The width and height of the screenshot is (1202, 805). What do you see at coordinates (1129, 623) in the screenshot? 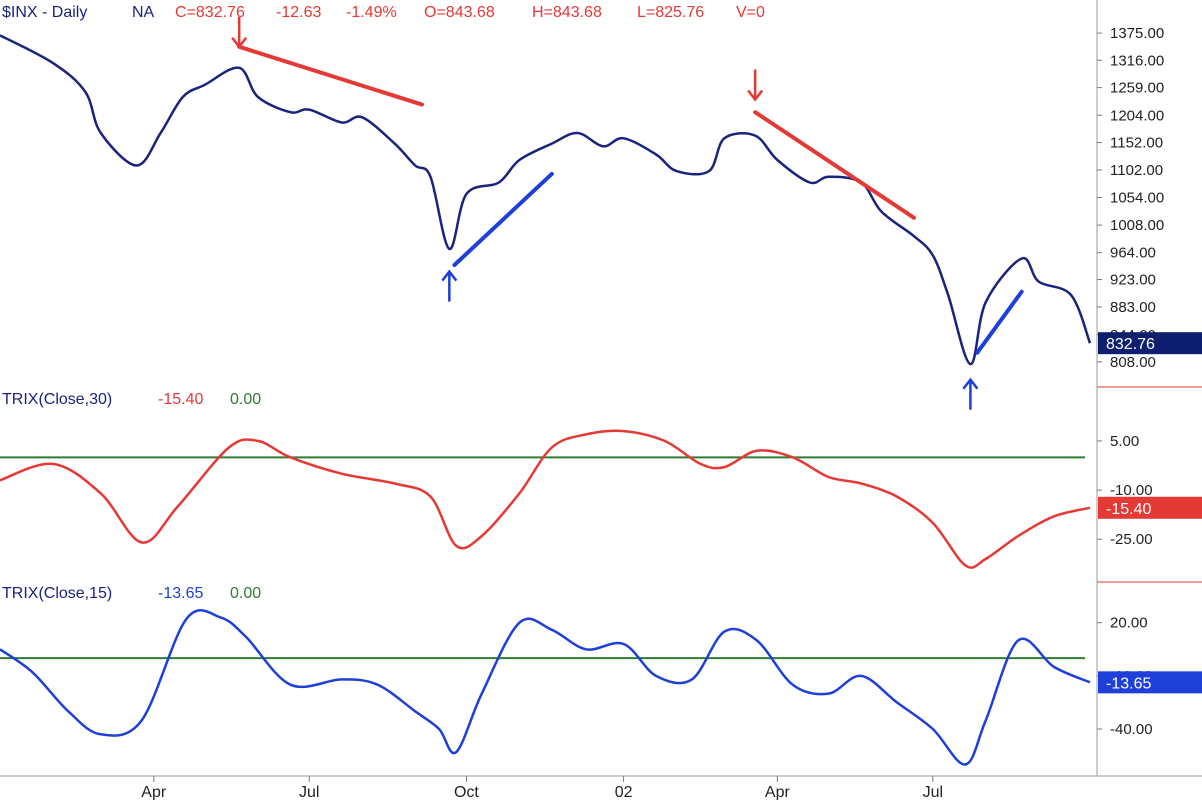
I see `y-tick-label: 20.00` at bounding box center [1129, 623].